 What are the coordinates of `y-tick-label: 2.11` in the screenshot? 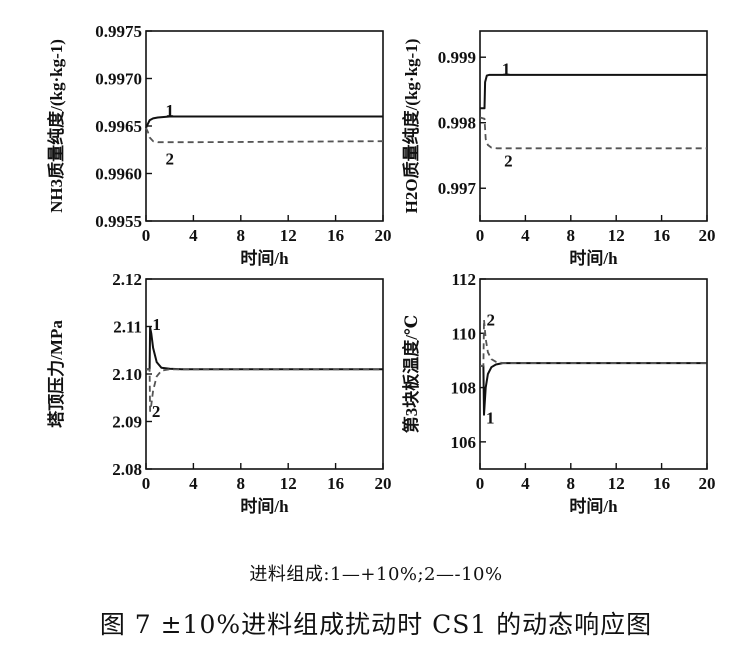 It's located at (127, 327).